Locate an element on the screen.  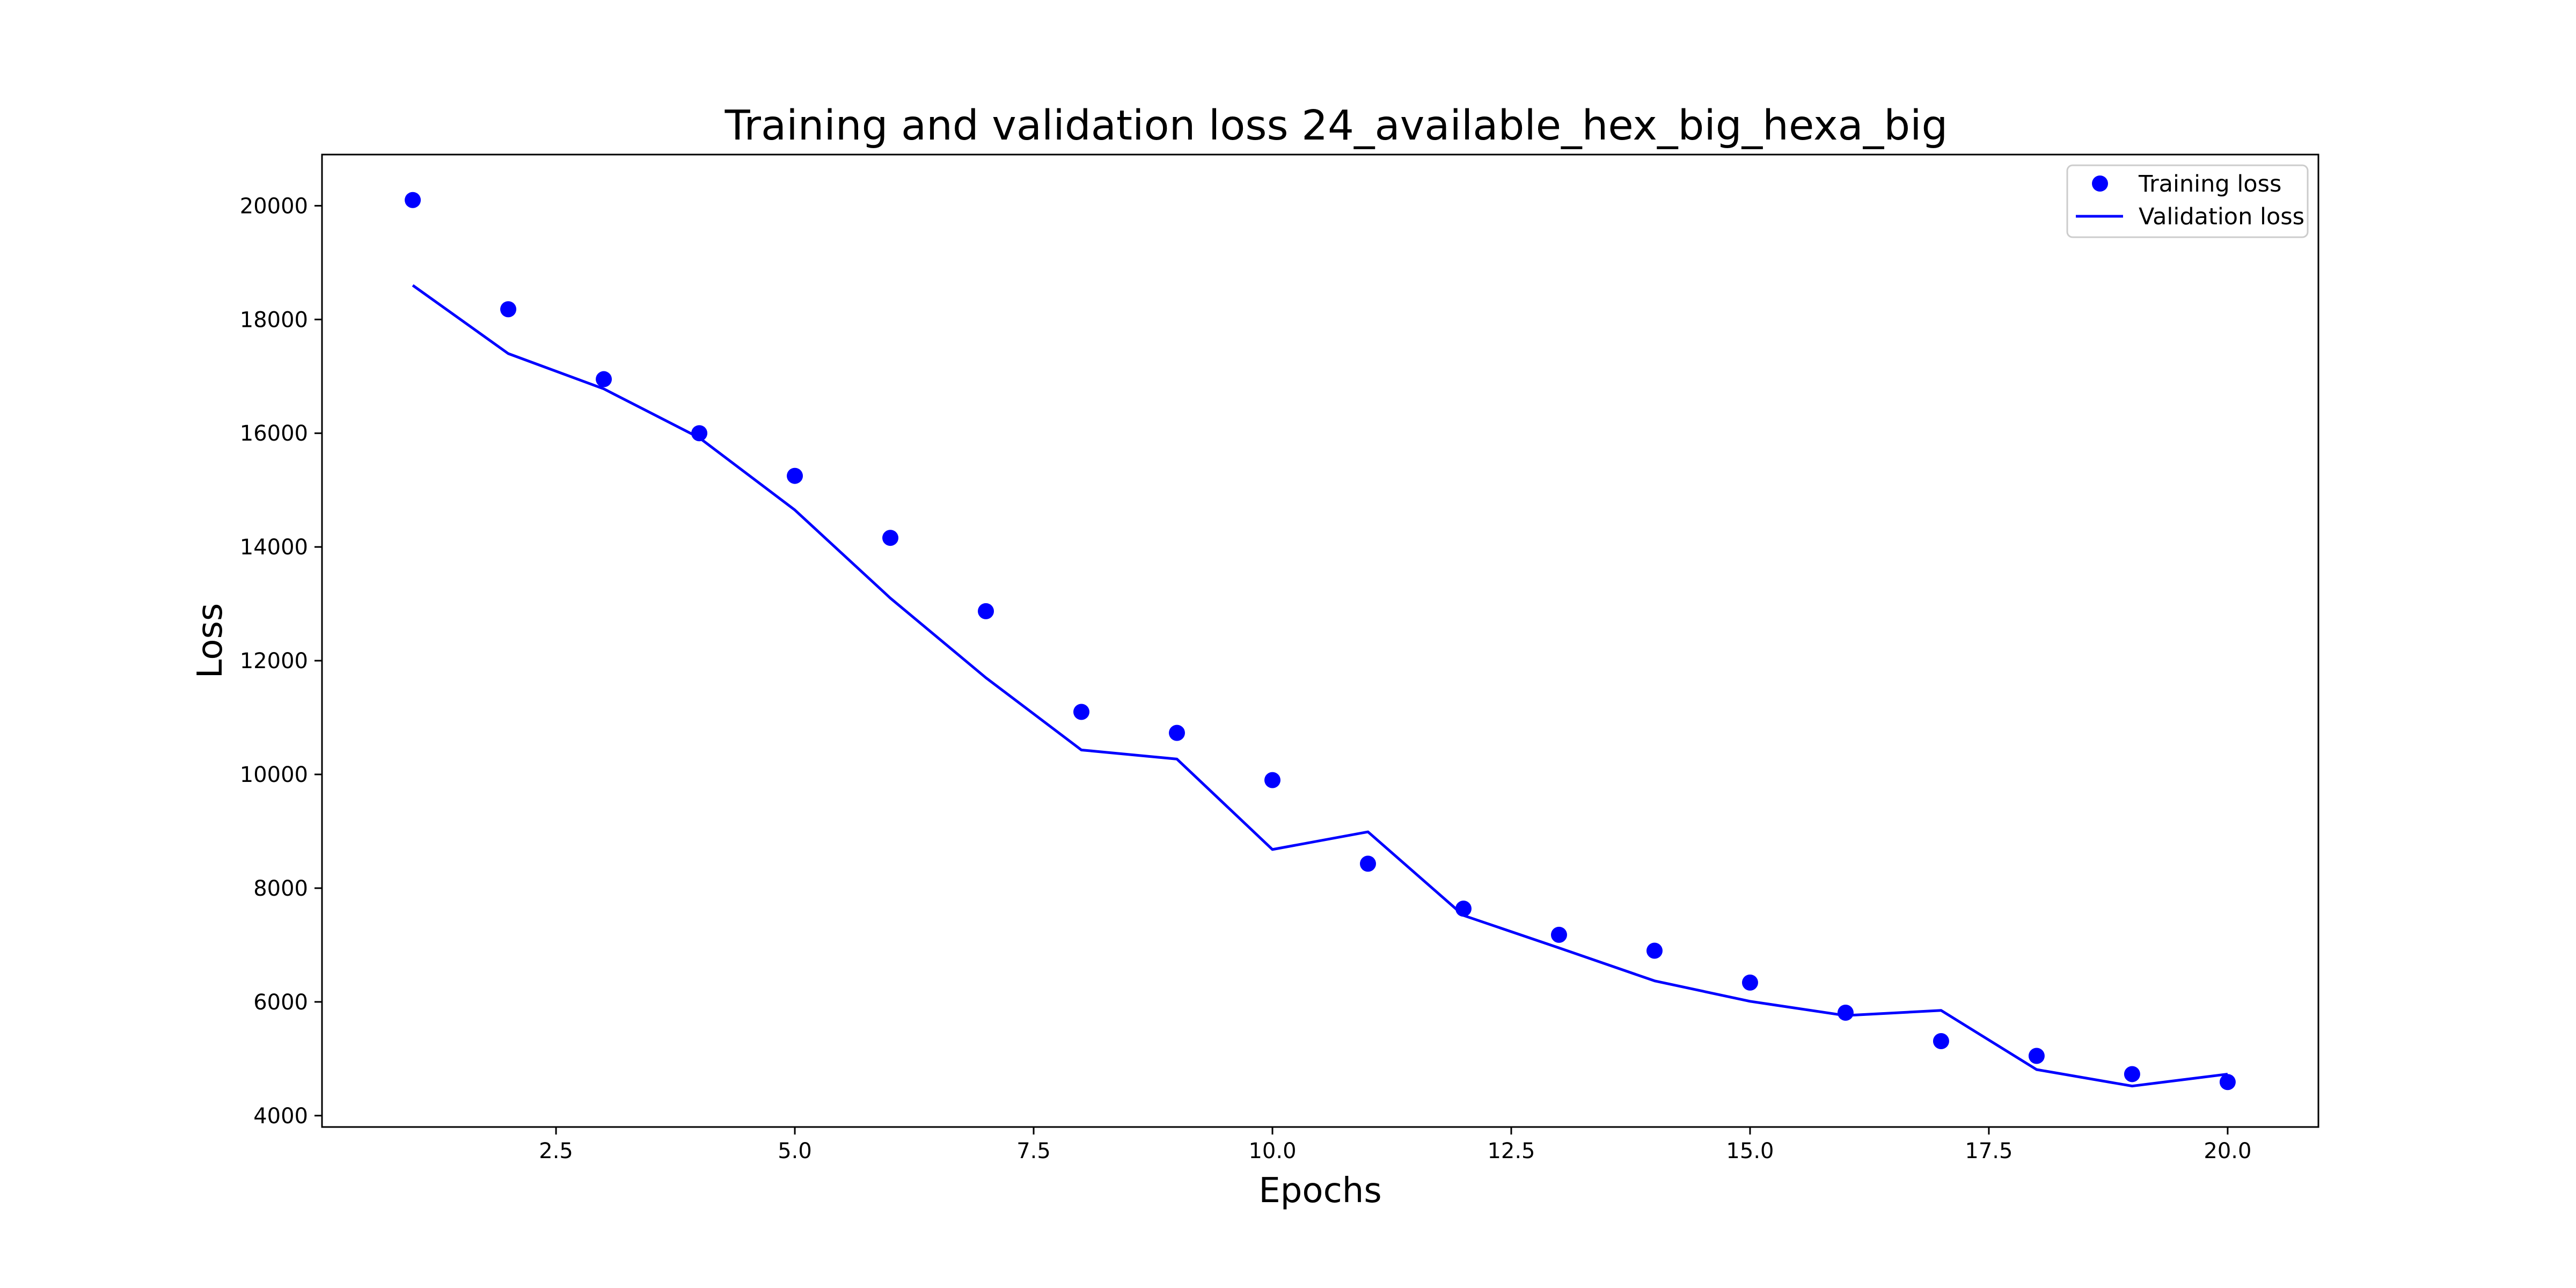
y-tick-label: 4000 is located at coordinates (280, 1116).